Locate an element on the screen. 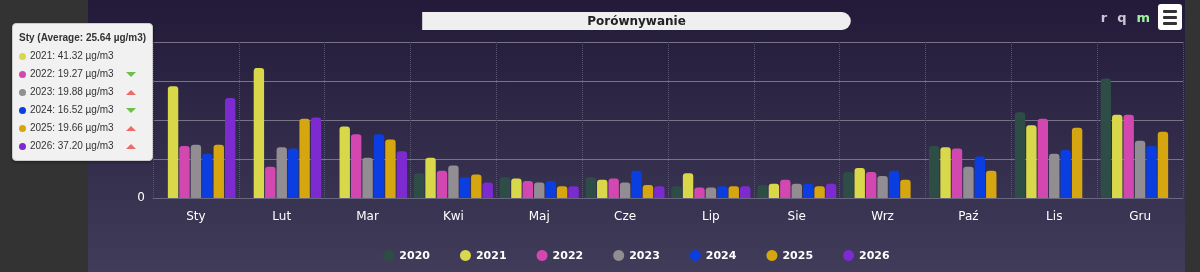 This screenshot has height=272, width=1200. text: m is located at coordinates (1143, 17).